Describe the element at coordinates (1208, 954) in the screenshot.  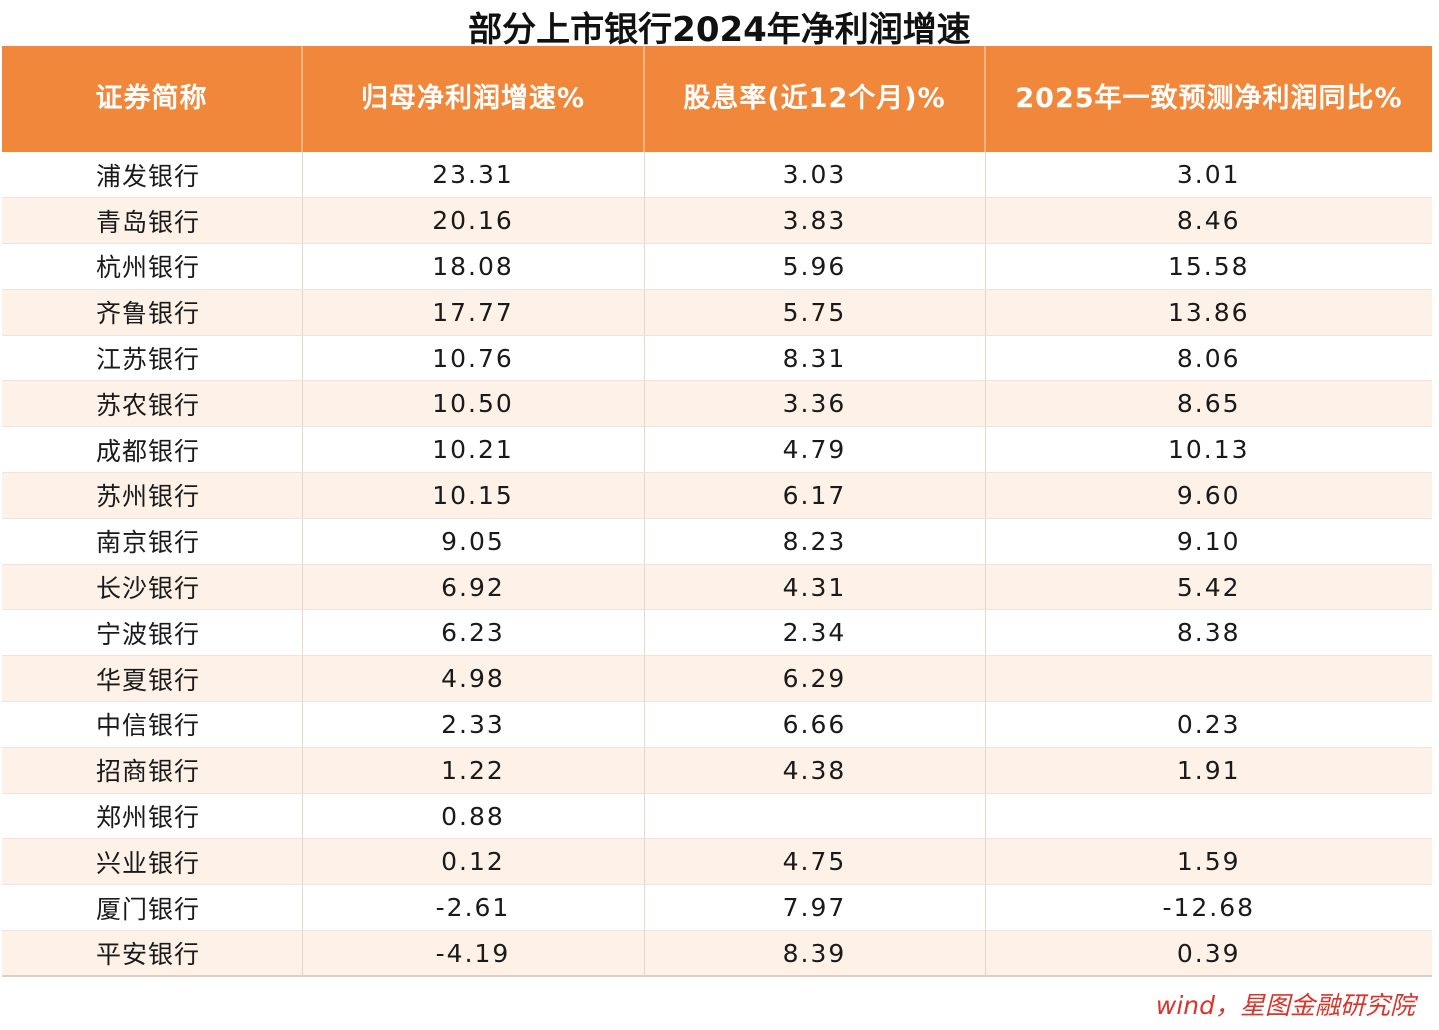
I see `forecast-growth-cell: 0.39` at that location.